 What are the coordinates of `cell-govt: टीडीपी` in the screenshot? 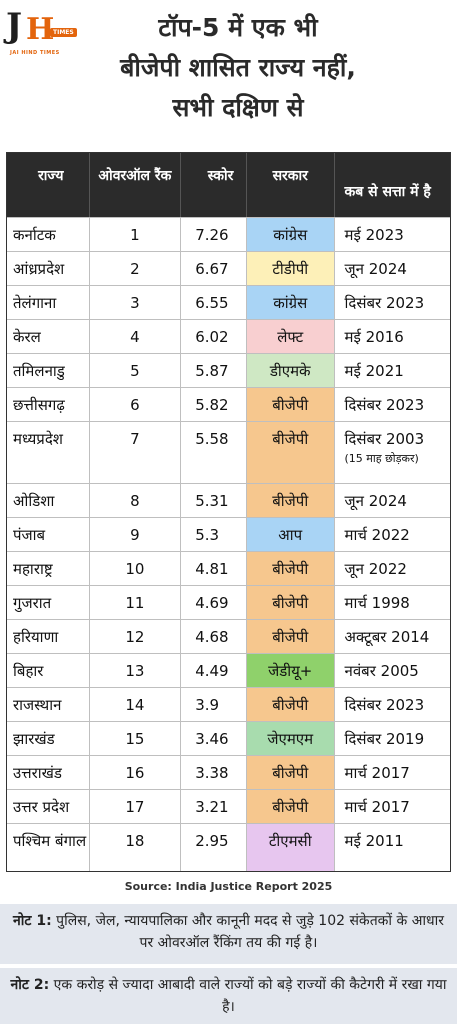 It's located at (290, 268).